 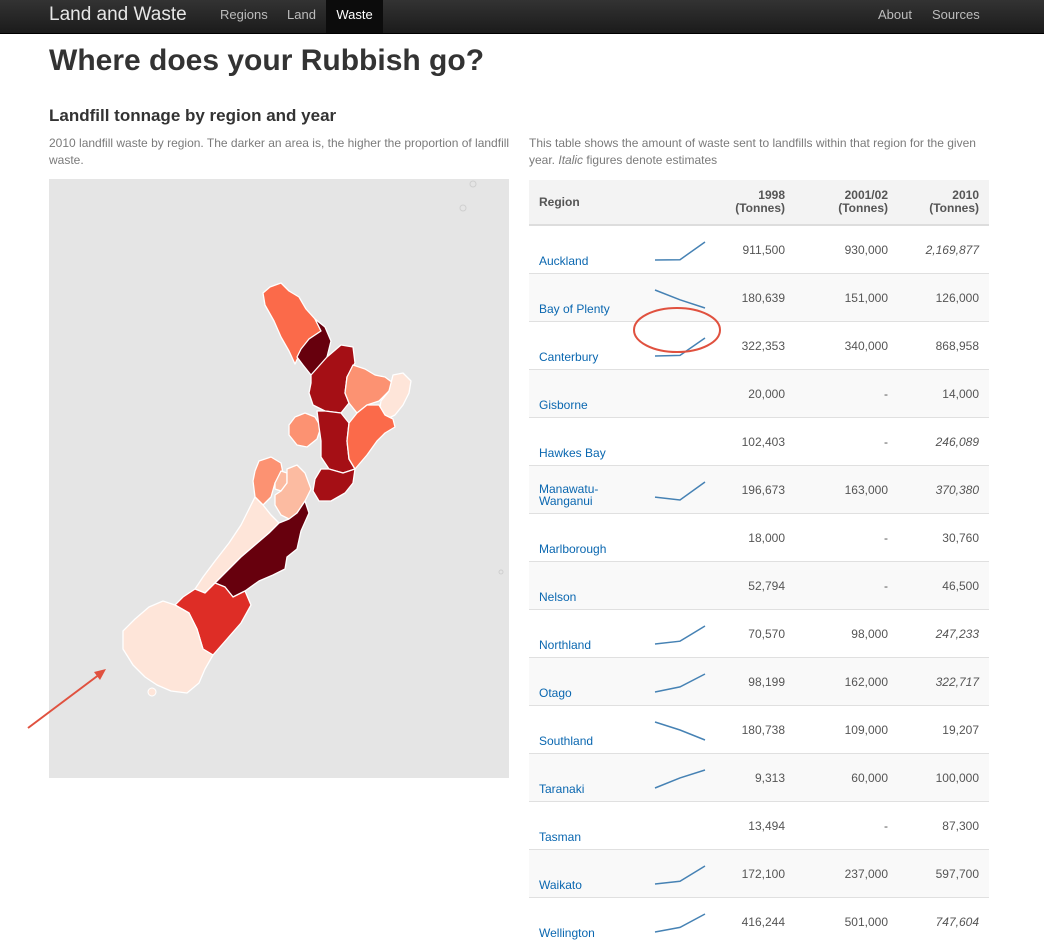 I want to click on value-1998-cell: 70,570, so click(x=755, y=634).